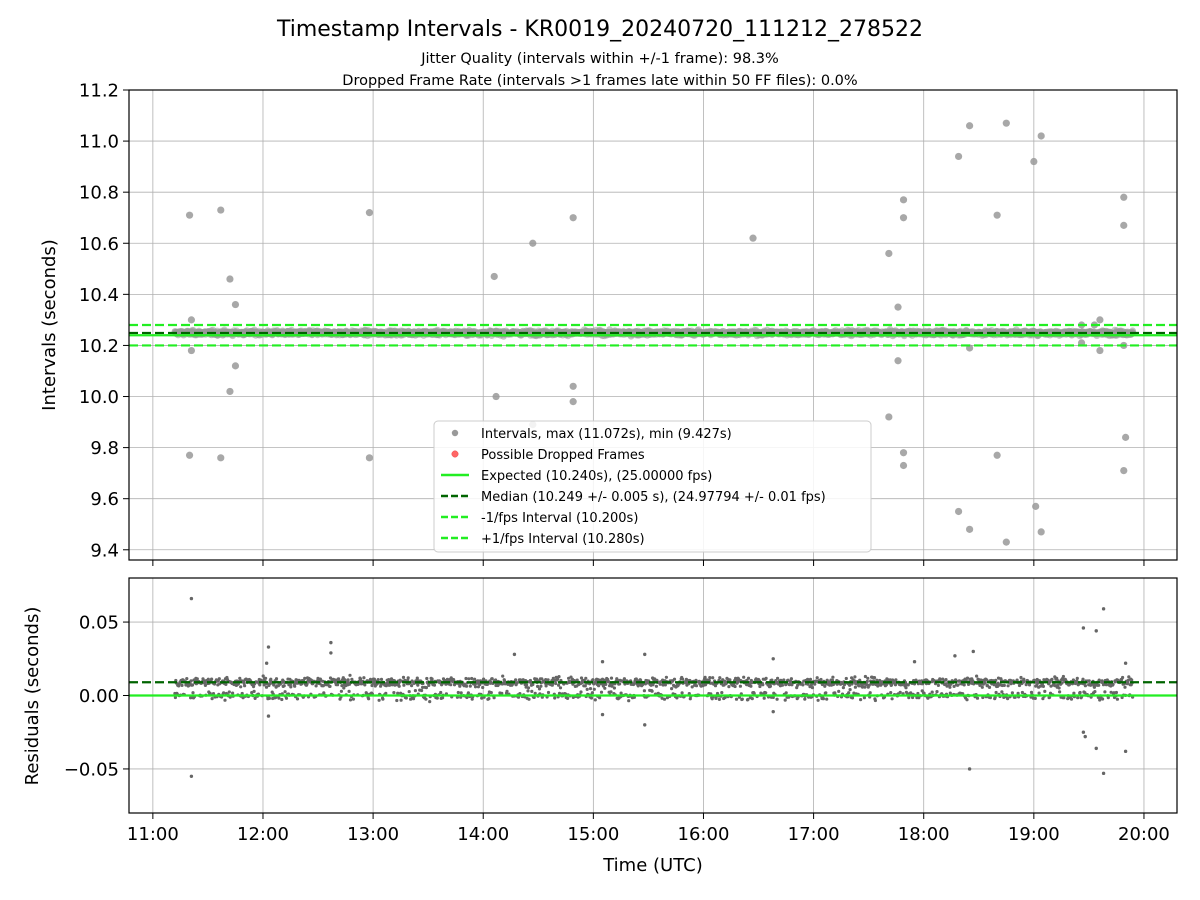 The width and height of the screenshot is (1200, 900). What do you see at coordinates (104, 448) in the screenshot?
I see `intervals-y-tick-label-2: 9.8` at bounding box center [104, 448].